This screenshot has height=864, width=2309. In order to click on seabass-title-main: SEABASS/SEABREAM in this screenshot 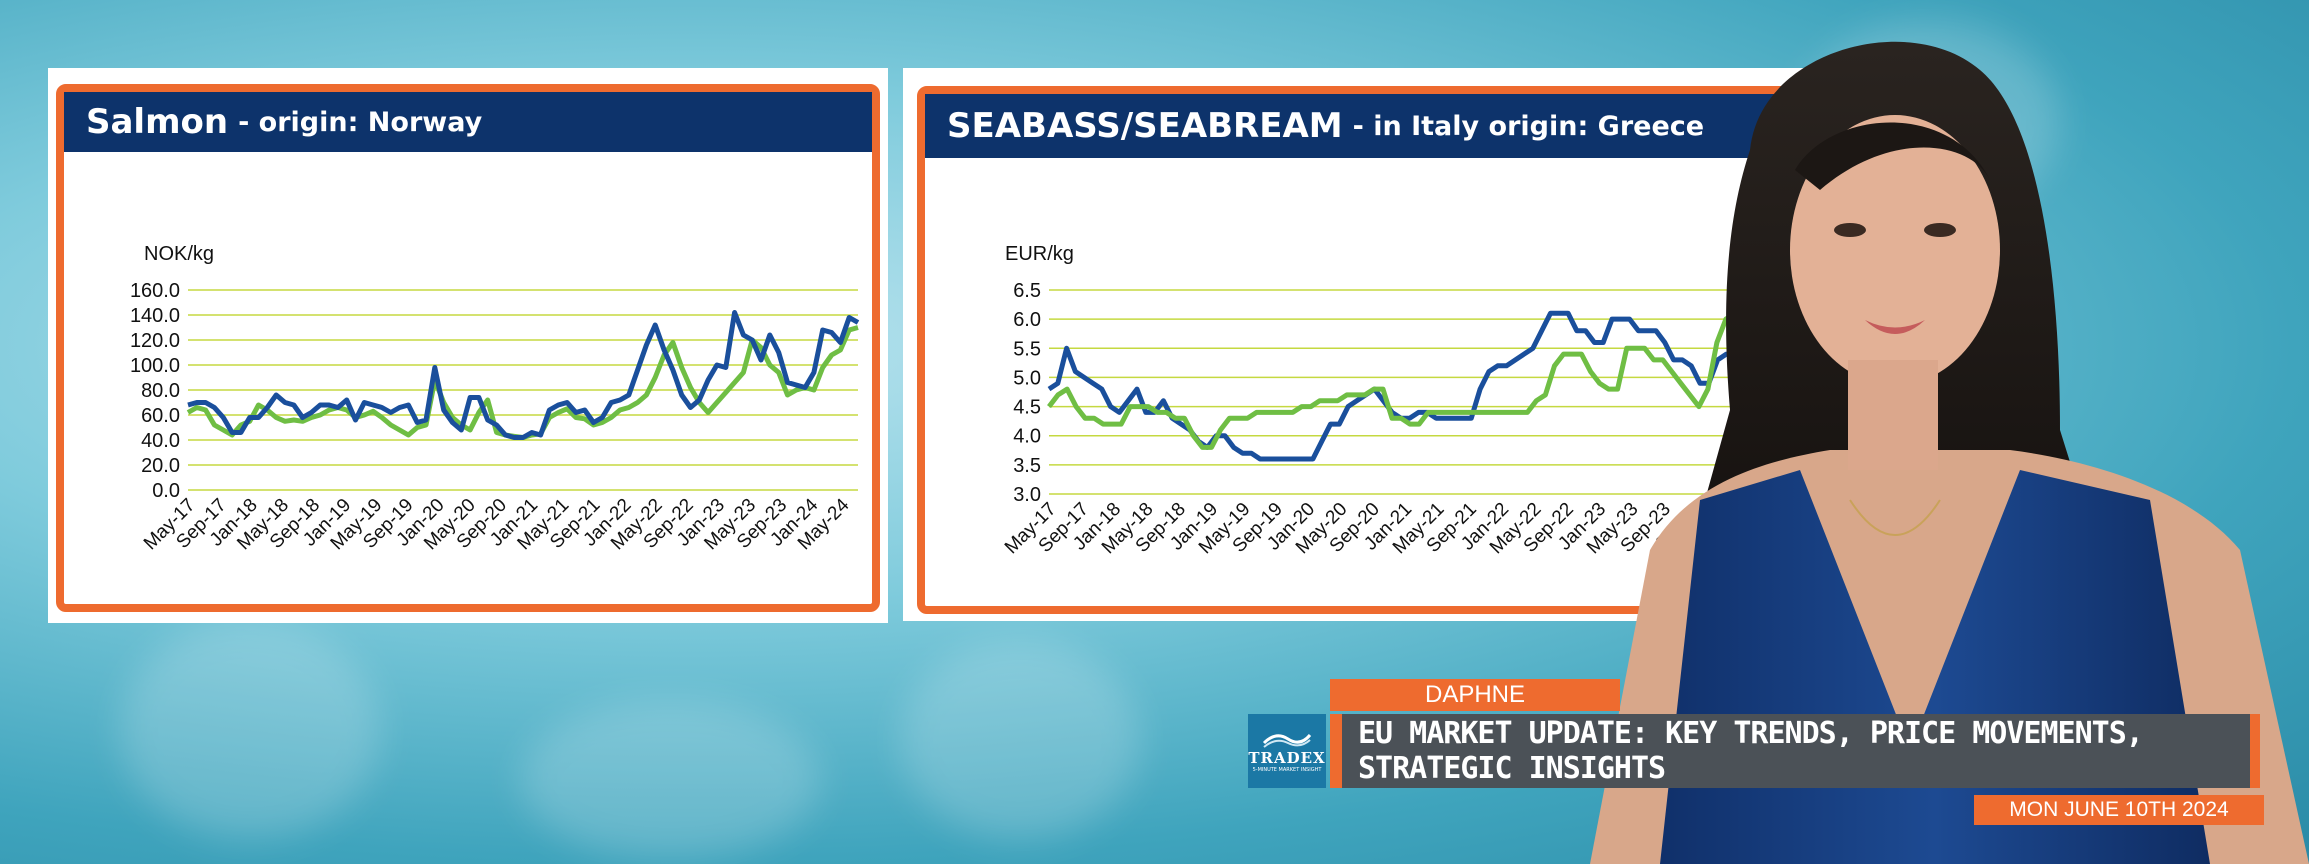, I will do `click(1145, 126)`.